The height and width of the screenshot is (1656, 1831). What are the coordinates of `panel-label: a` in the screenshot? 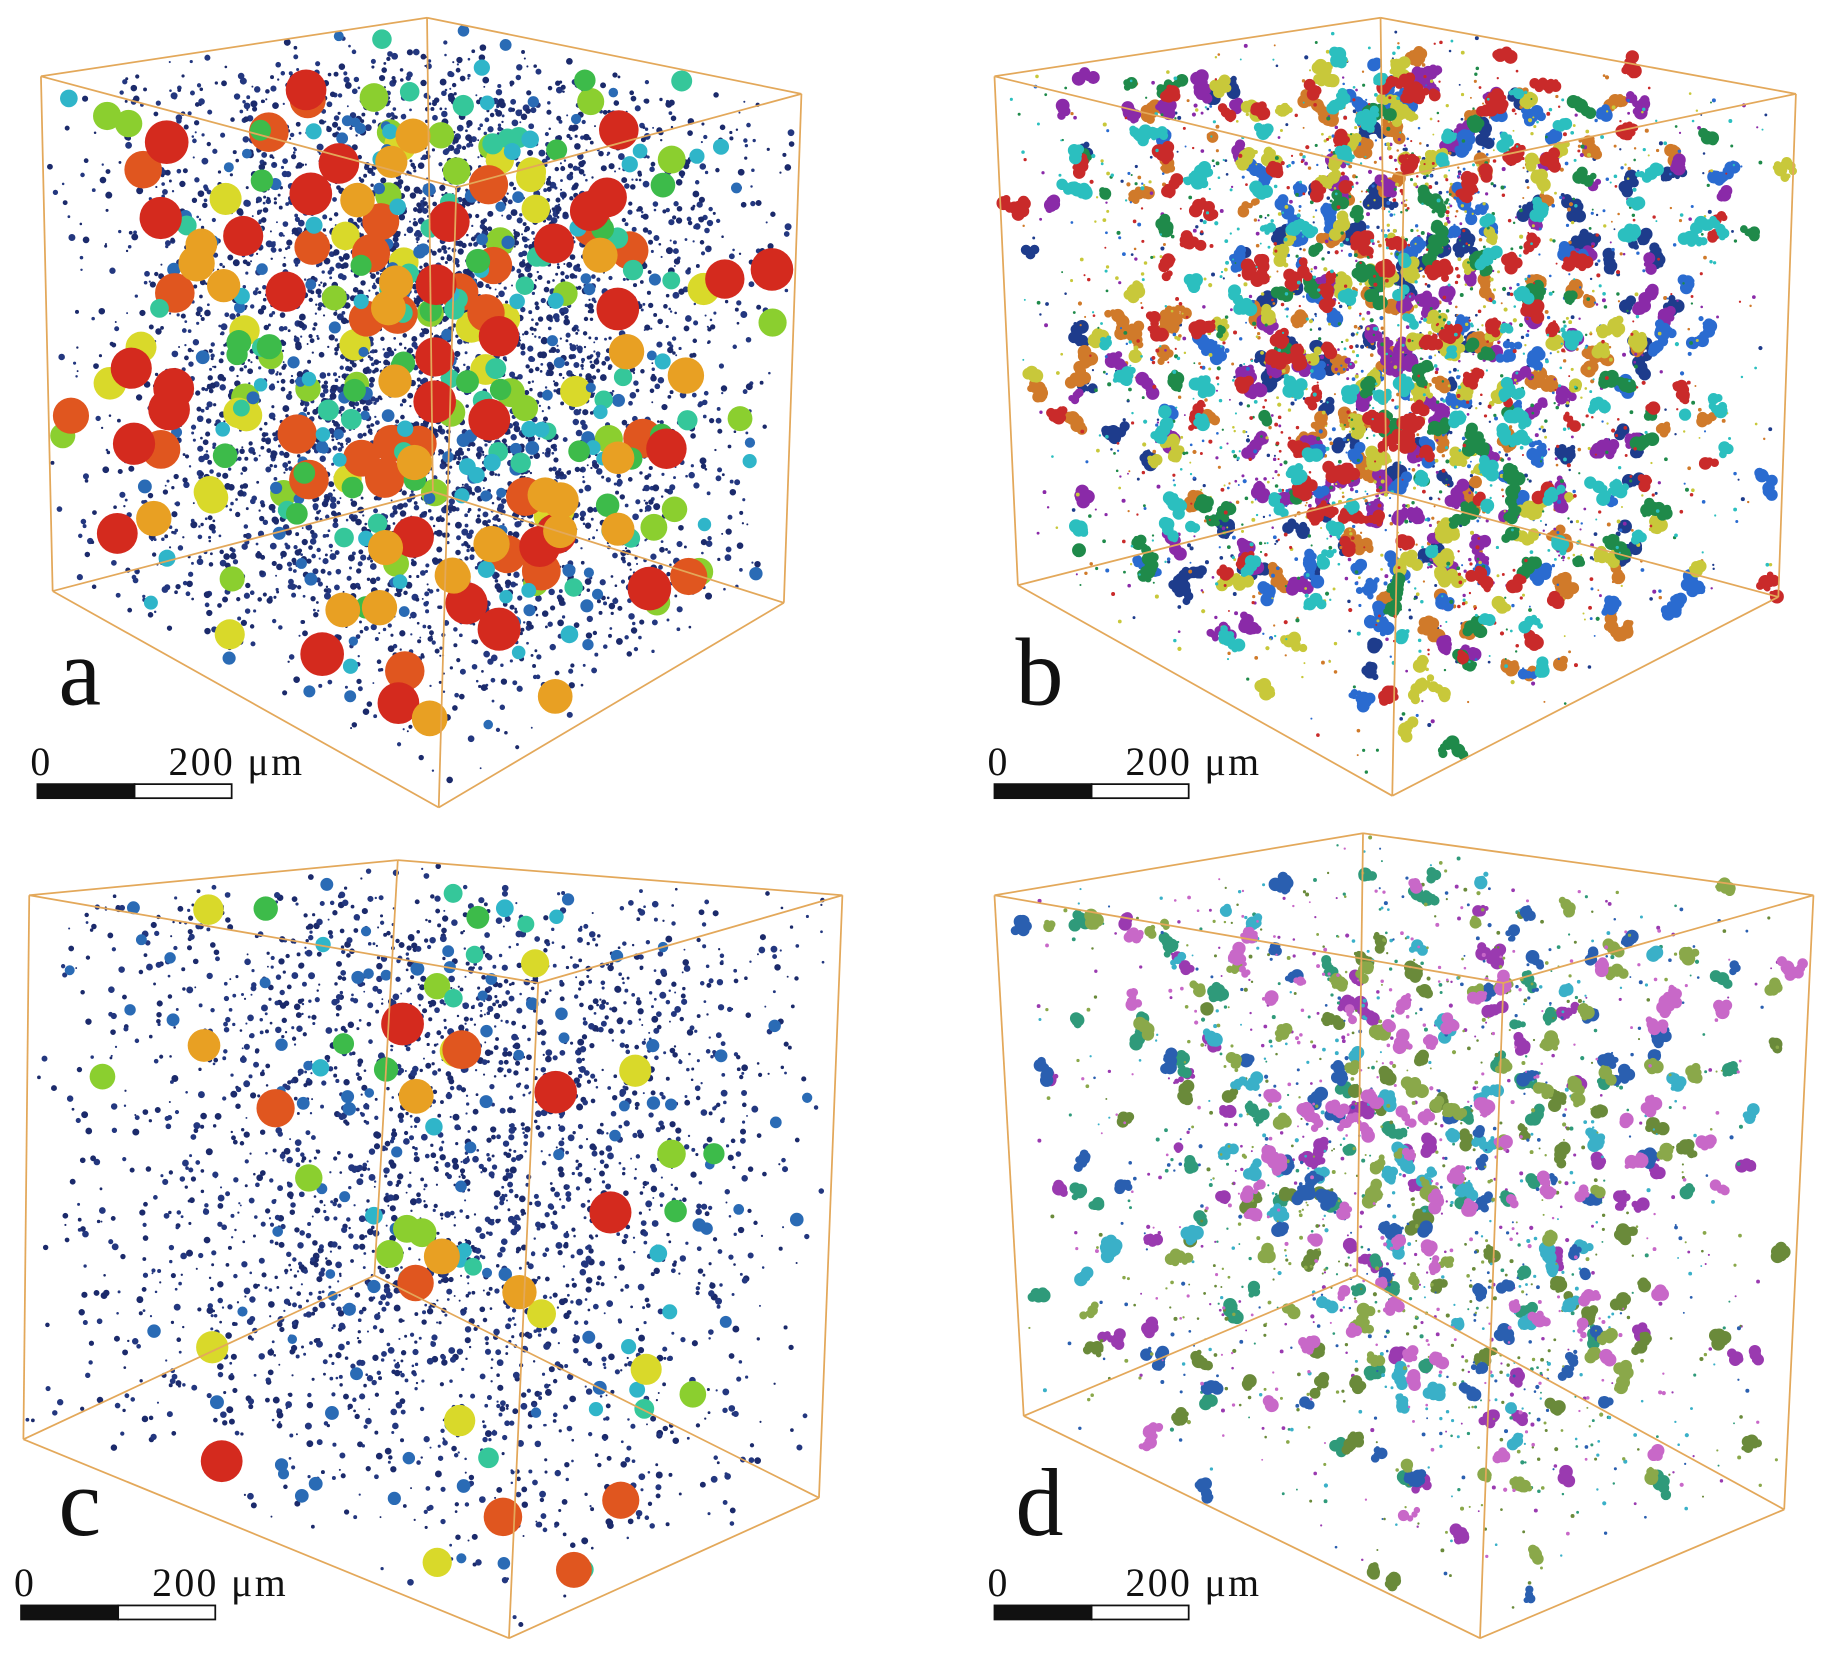 It's located at (79, 673).